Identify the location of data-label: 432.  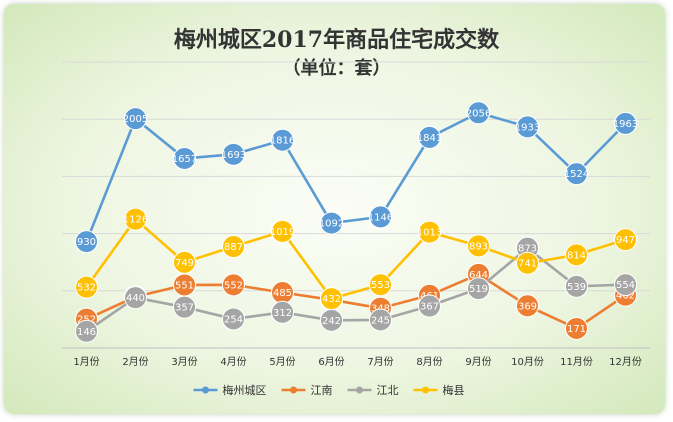
(331, 299).